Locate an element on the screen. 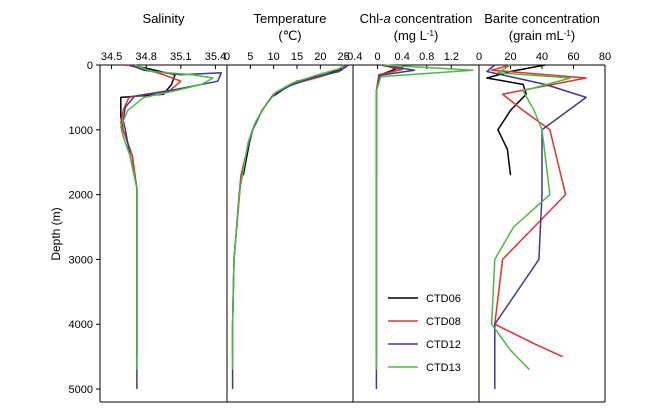 The height and width of the screenshot is (412, 668). panel-title-temperature: Temperature is located at coordinates (290, 18).